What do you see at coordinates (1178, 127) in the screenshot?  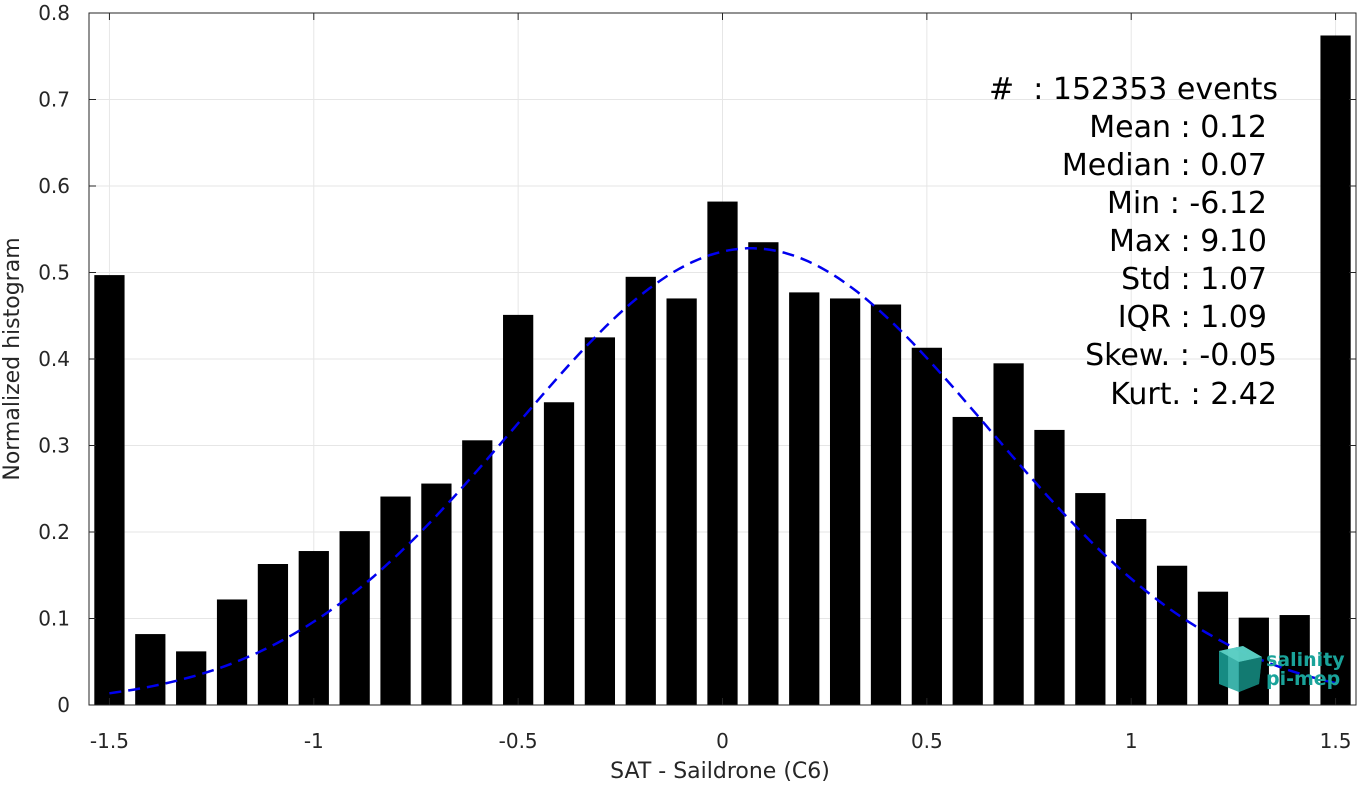 I see `stats-mean: Mean : 0.12` at bounding box center [1178, 127].